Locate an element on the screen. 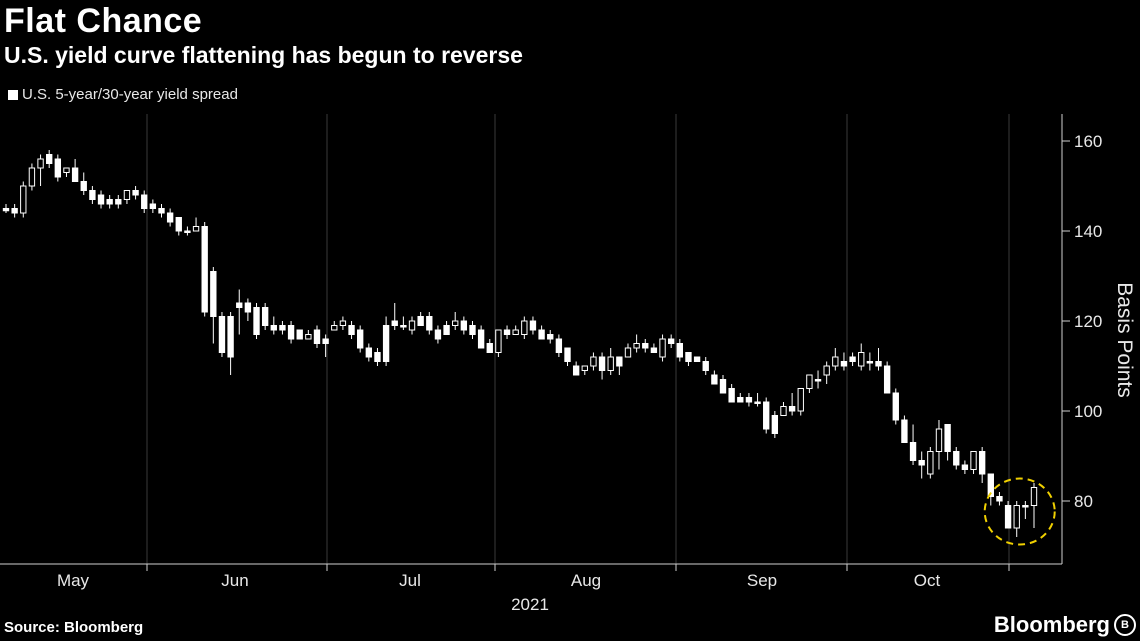 The width and height of the screenshot is (1140, 641). legend-label: U.S. 5-year/30-year yield spread is located at coordinates (130, 94).